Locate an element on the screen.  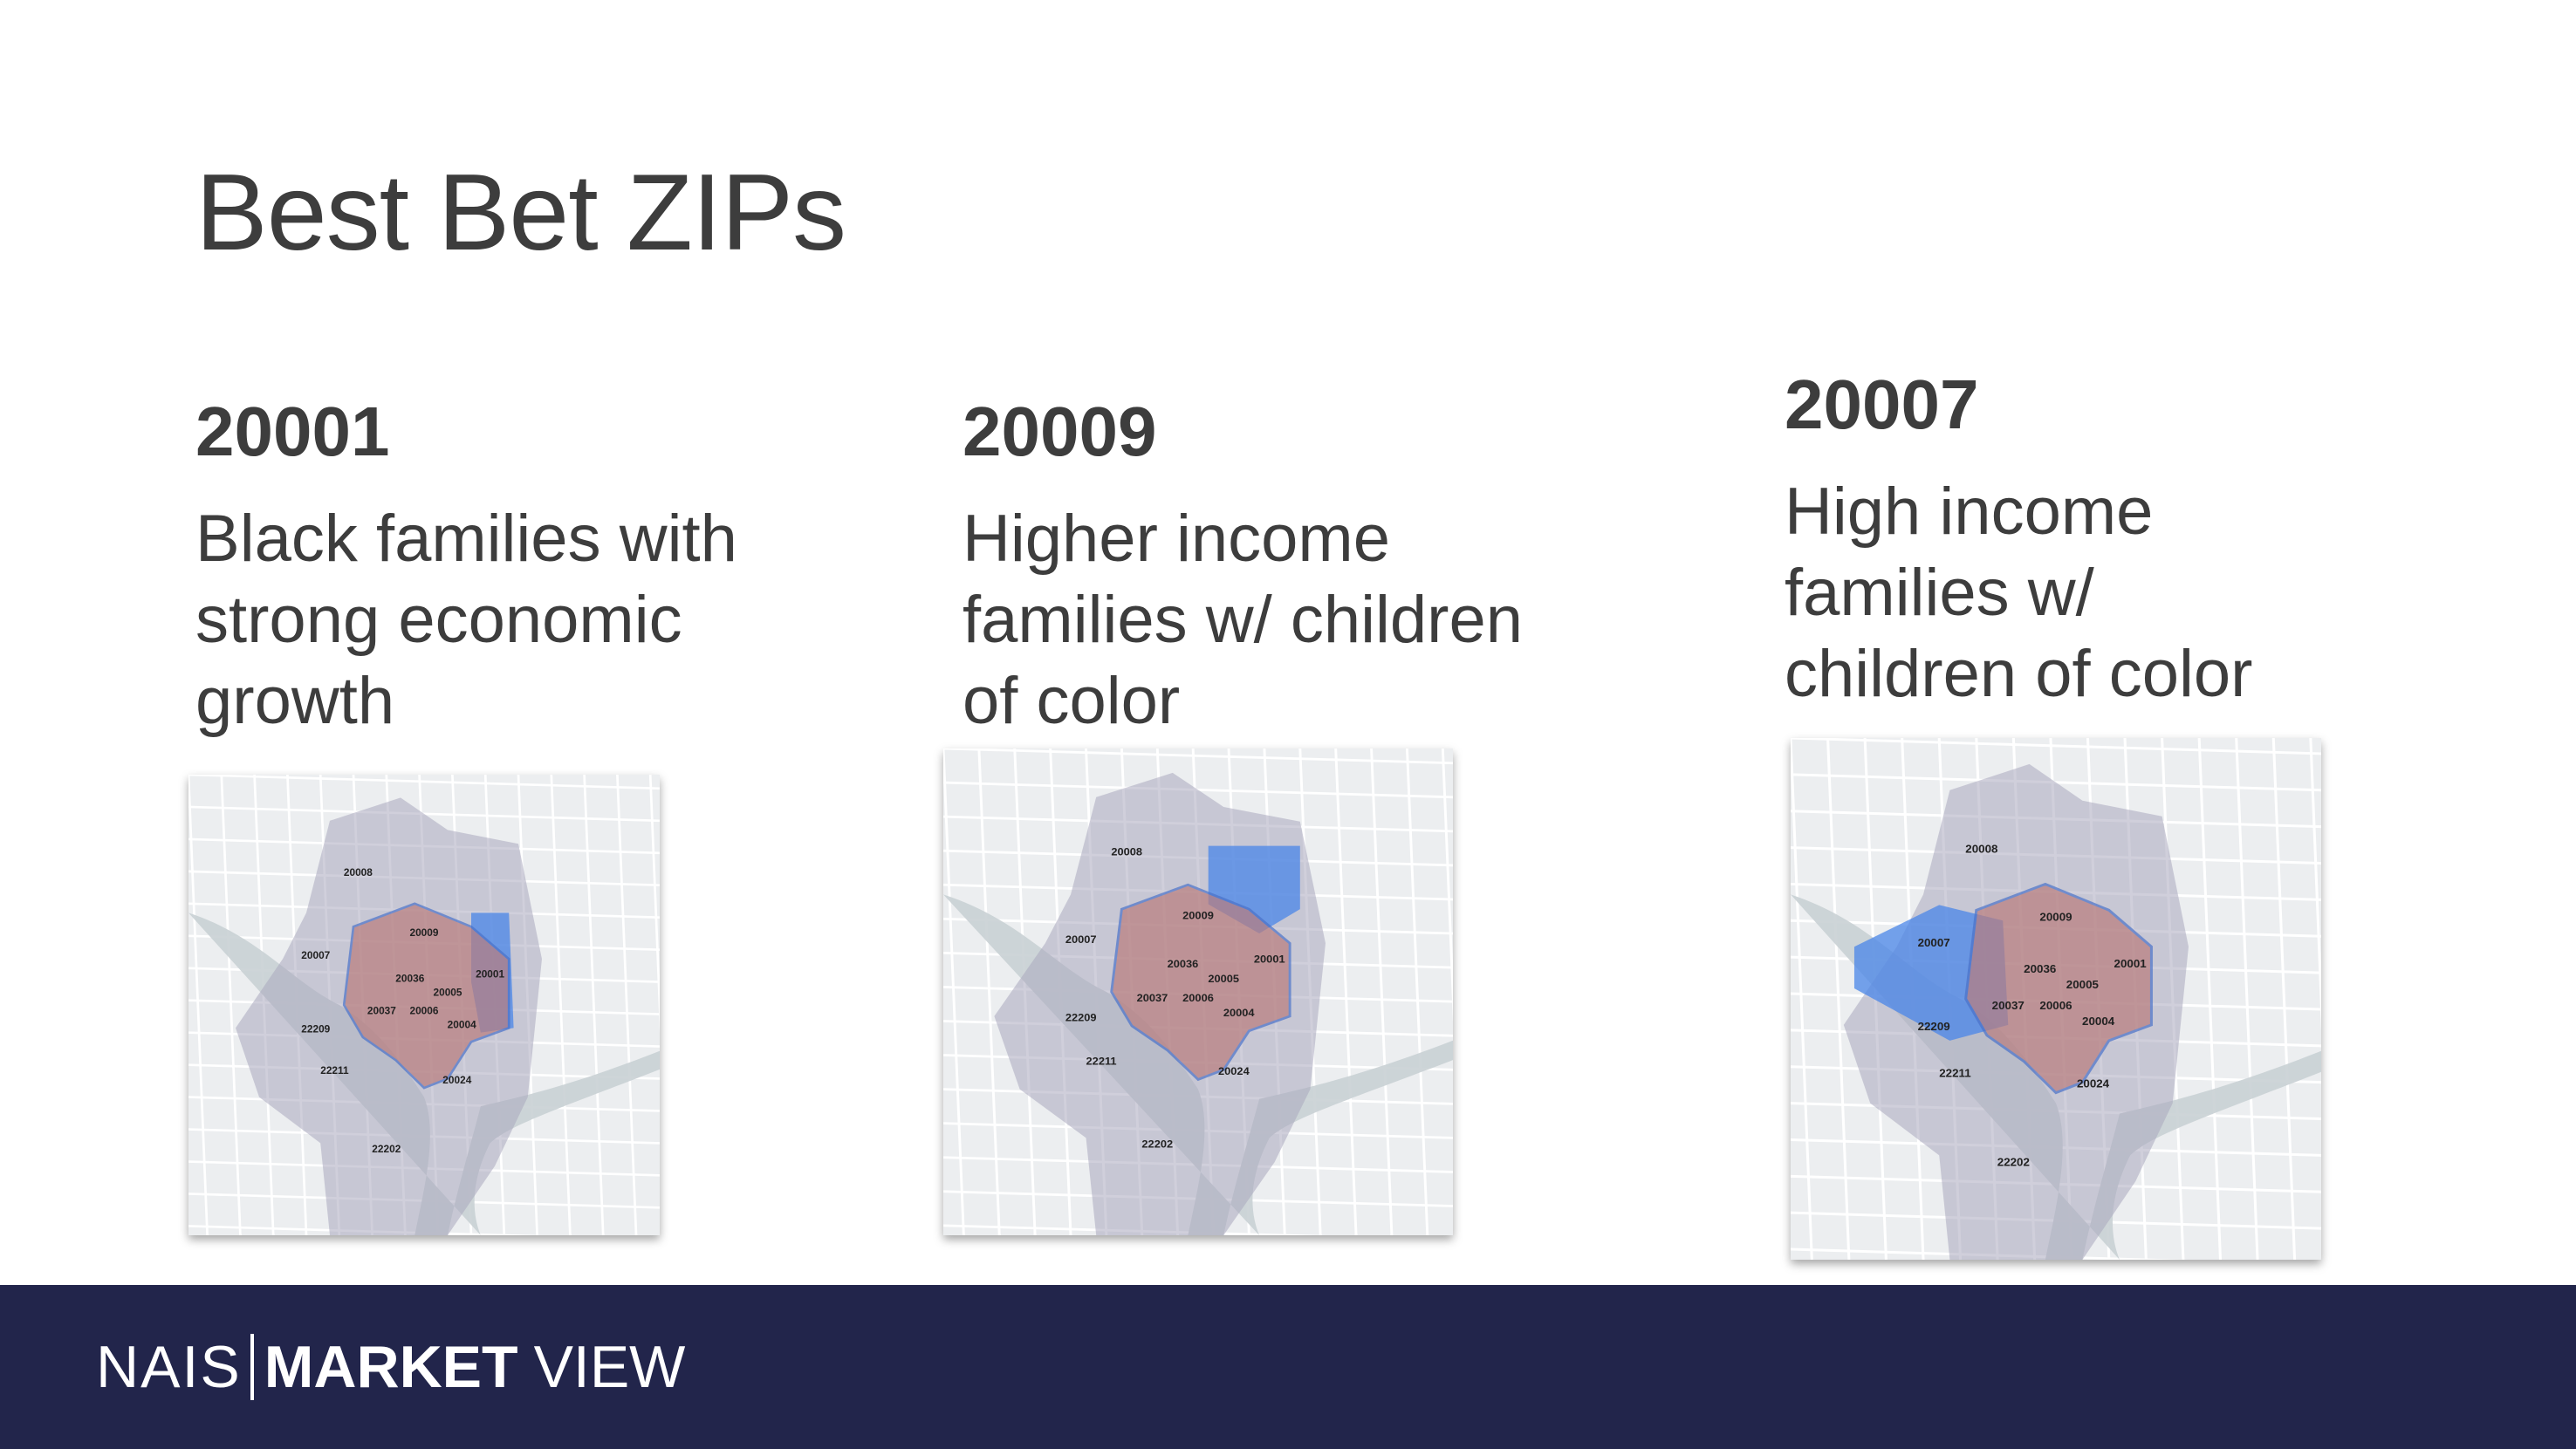
logo-market: MARKET is located at coordinates (391, 1367).